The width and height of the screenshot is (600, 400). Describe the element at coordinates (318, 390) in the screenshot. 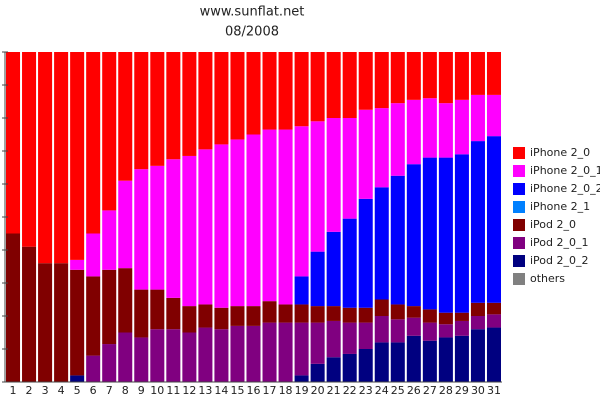

I see `x-tick-label: 20` at that location.